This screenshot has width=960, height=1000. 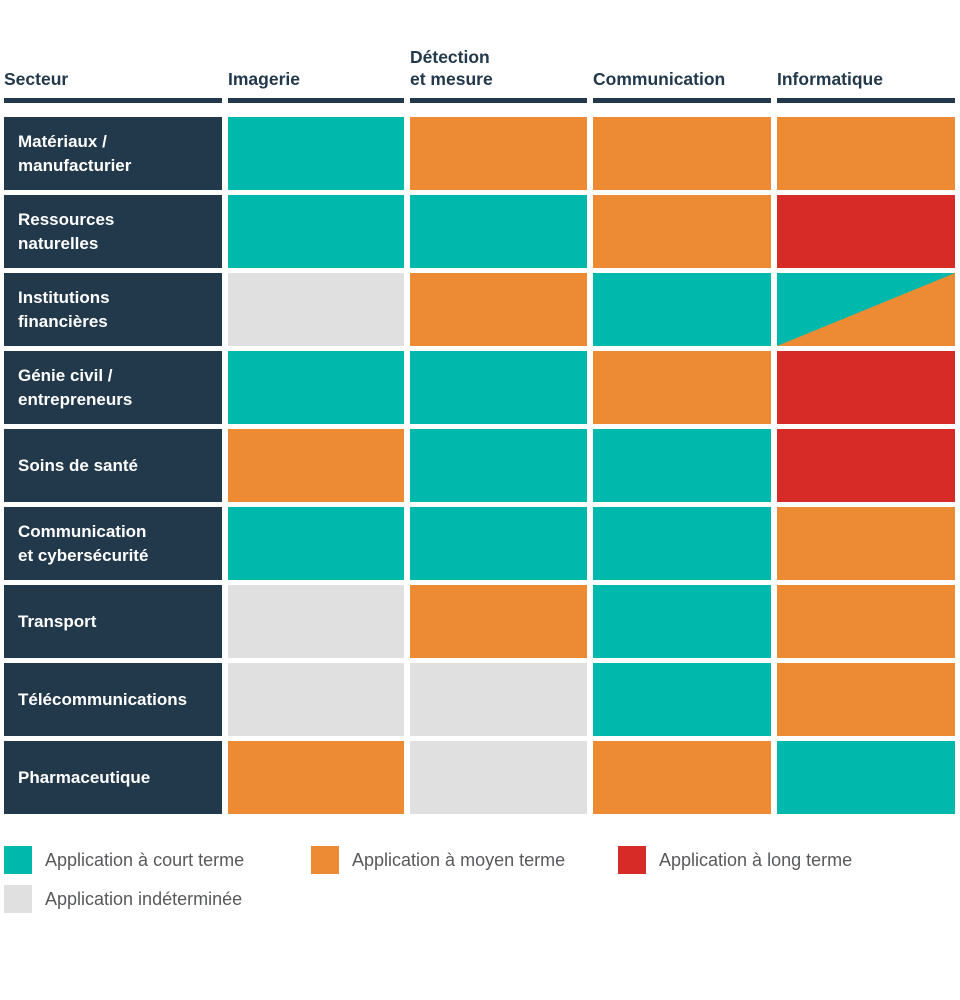 What do you see at coordinates (113, 621) in the screenshot?
I see `row-label: Transport` at bounding box center [113, 621].